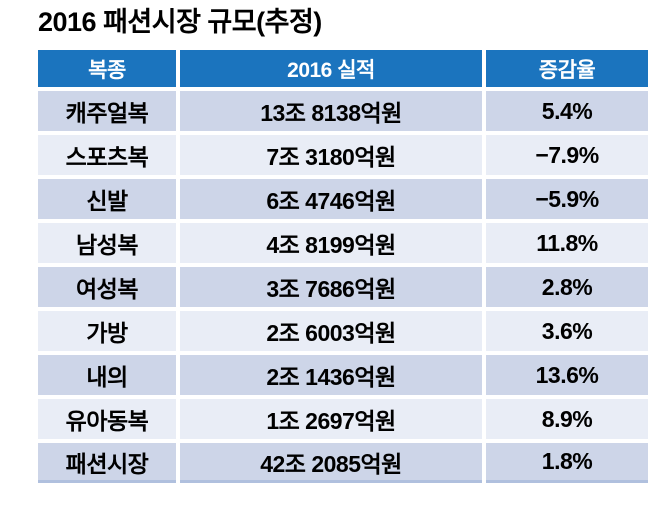  What do you see at coordinates (107, 68) in the screenshot?
I see `column-header-category: 복종` at bounding box center [107, 68].